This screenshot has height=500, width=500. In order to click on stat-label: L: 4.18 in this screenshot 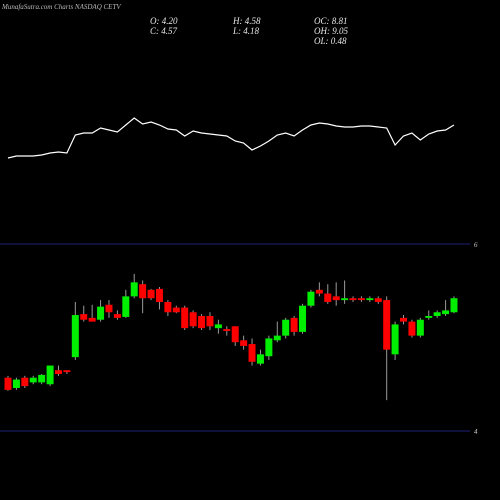, I will do `click(246, 31)`.